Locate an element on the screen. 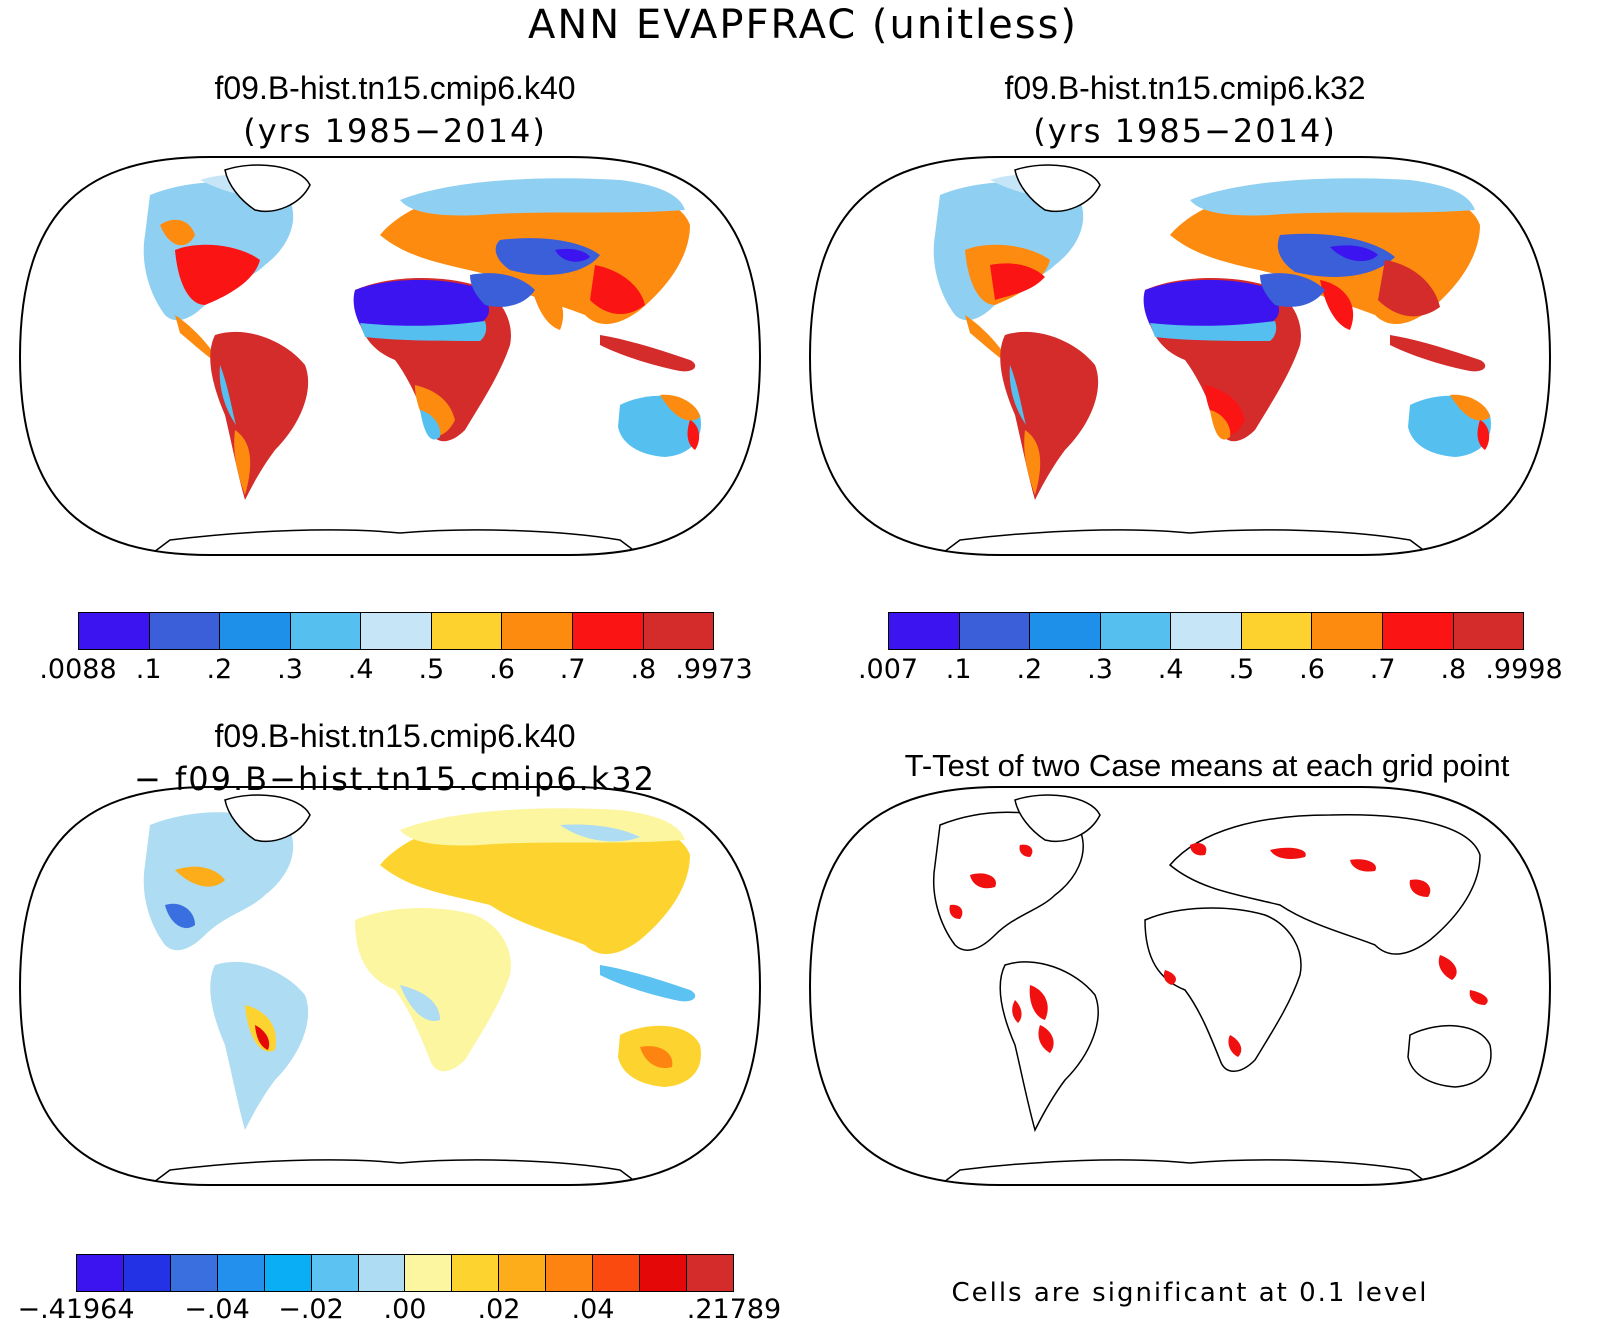 The width and height of the screenshot is (1606, 1328). panel-tl-case-title: f09.B-hist.tn15.cmip6.k40 is located at coordinates (395, 88).